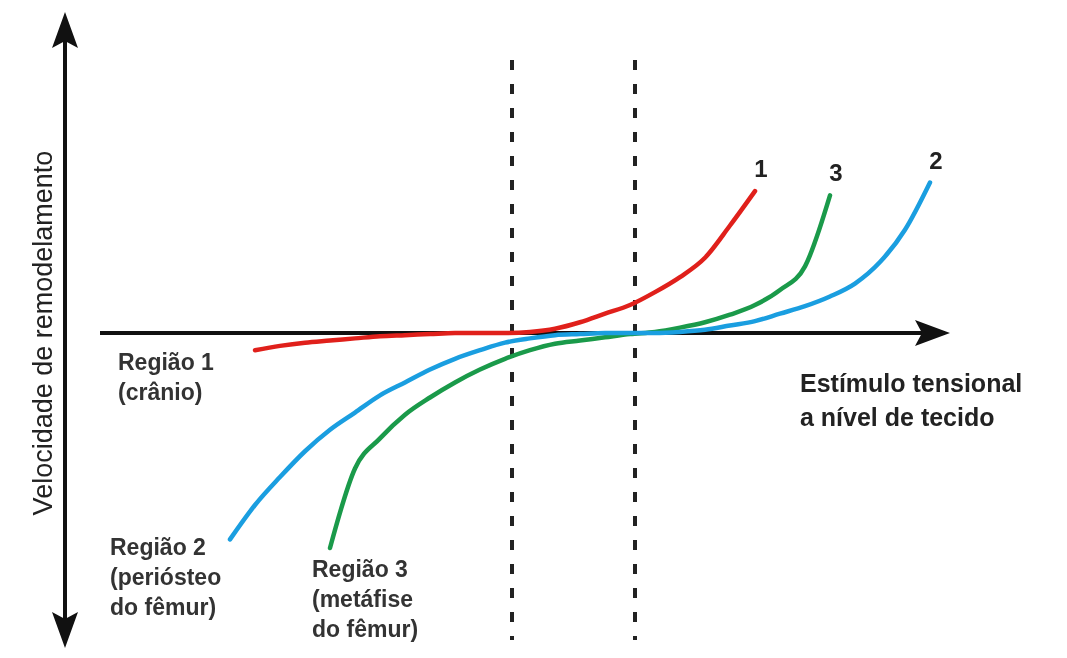 This screenshot has width=1067, height=658. Describe the element at coordinates (365, 599) in the screenshot. I see `text: Região 3 (metáfise do fêmur)` at that location.